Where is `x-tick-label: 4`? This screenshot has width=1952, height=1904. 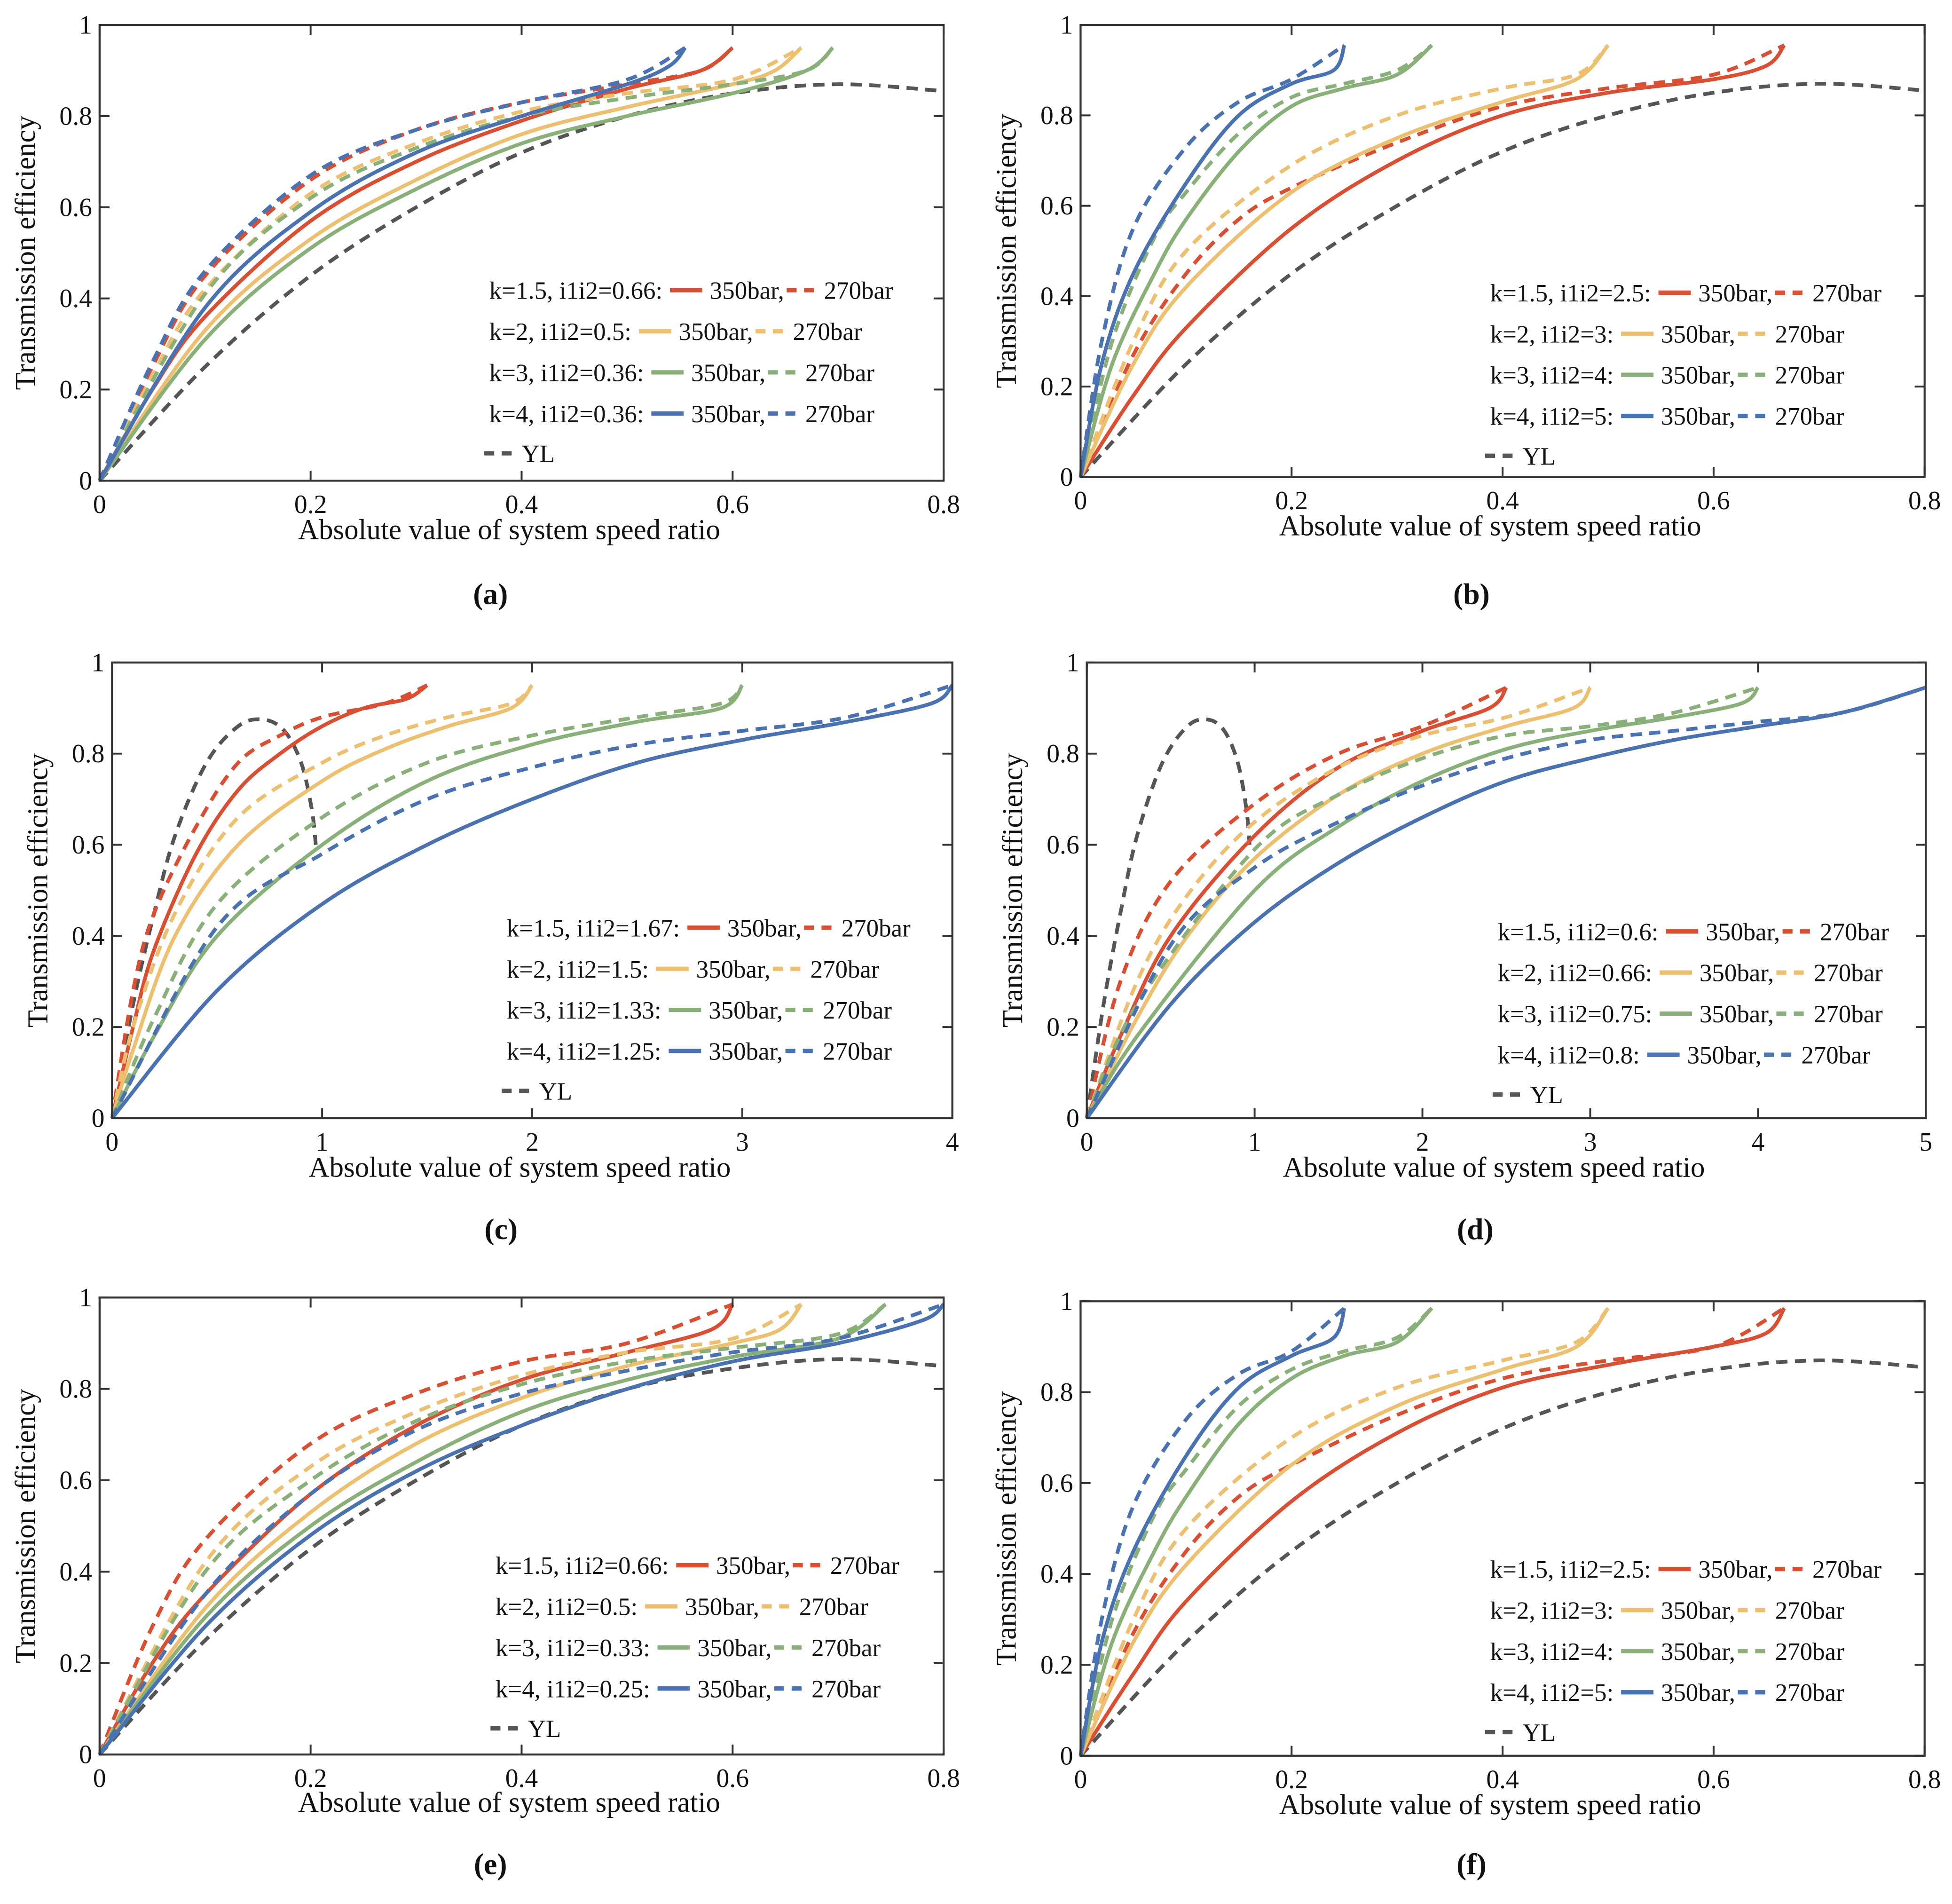 x-tick-label: 4 is located at coordinates (953, 1143).